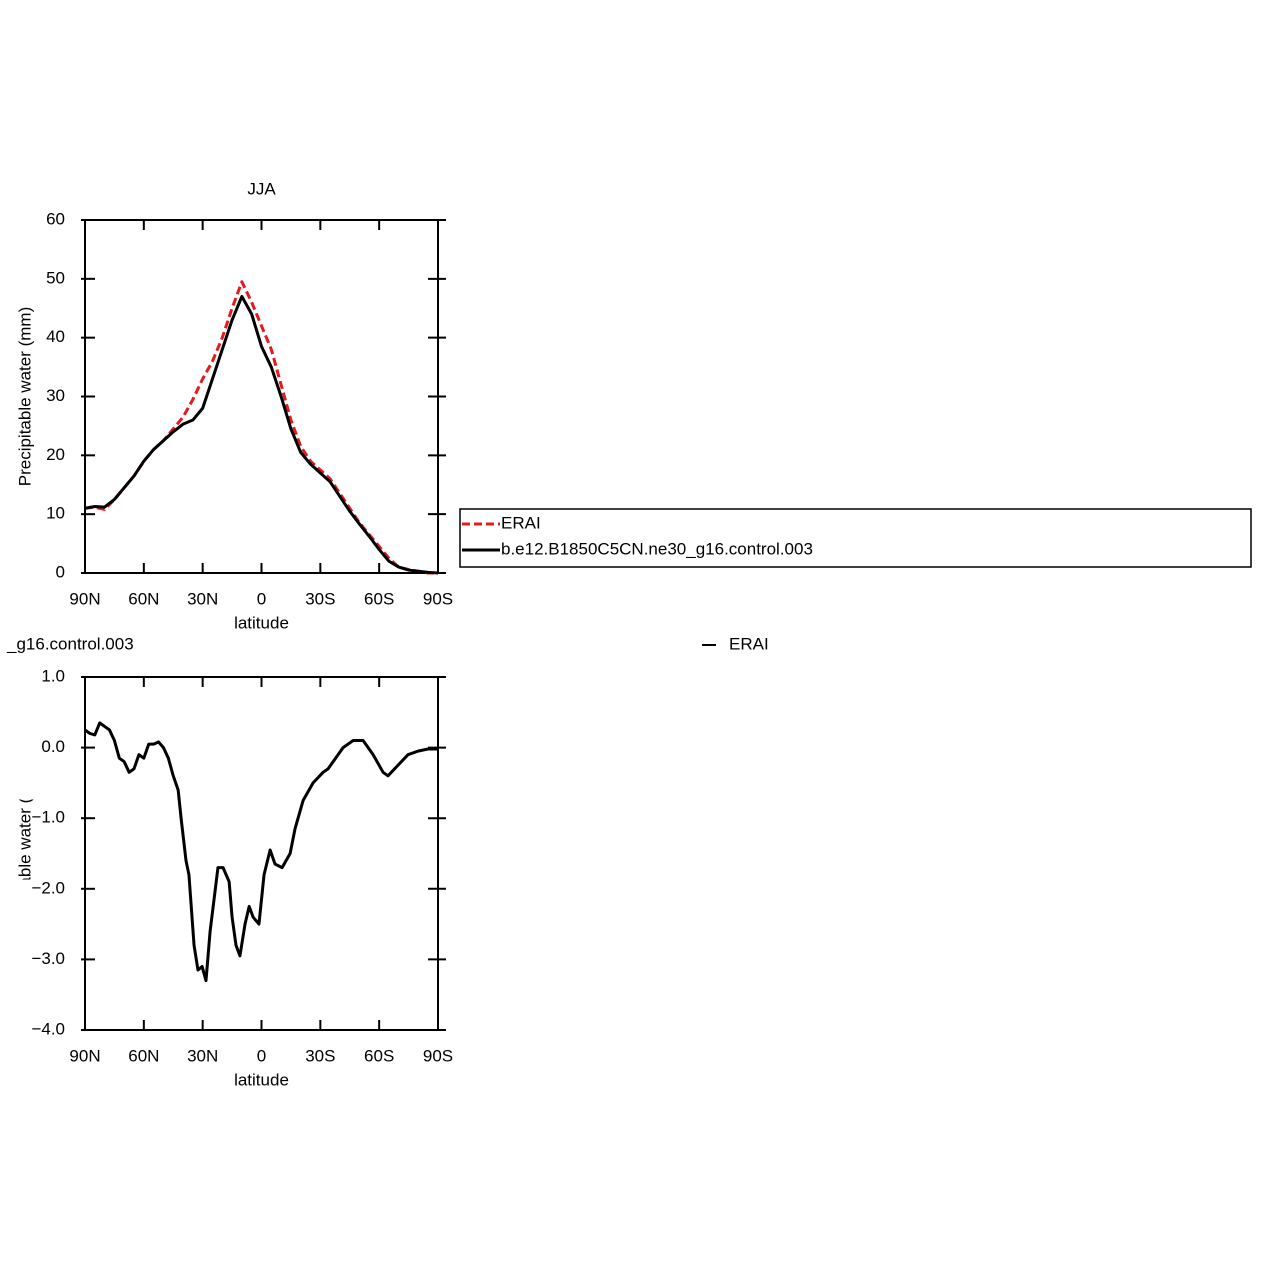 The width and height of the screenshot is (1270, 1269). Describe the element at coordinates (60, 571) in the screenshot. I see `y-tick-label: 0` at that location.